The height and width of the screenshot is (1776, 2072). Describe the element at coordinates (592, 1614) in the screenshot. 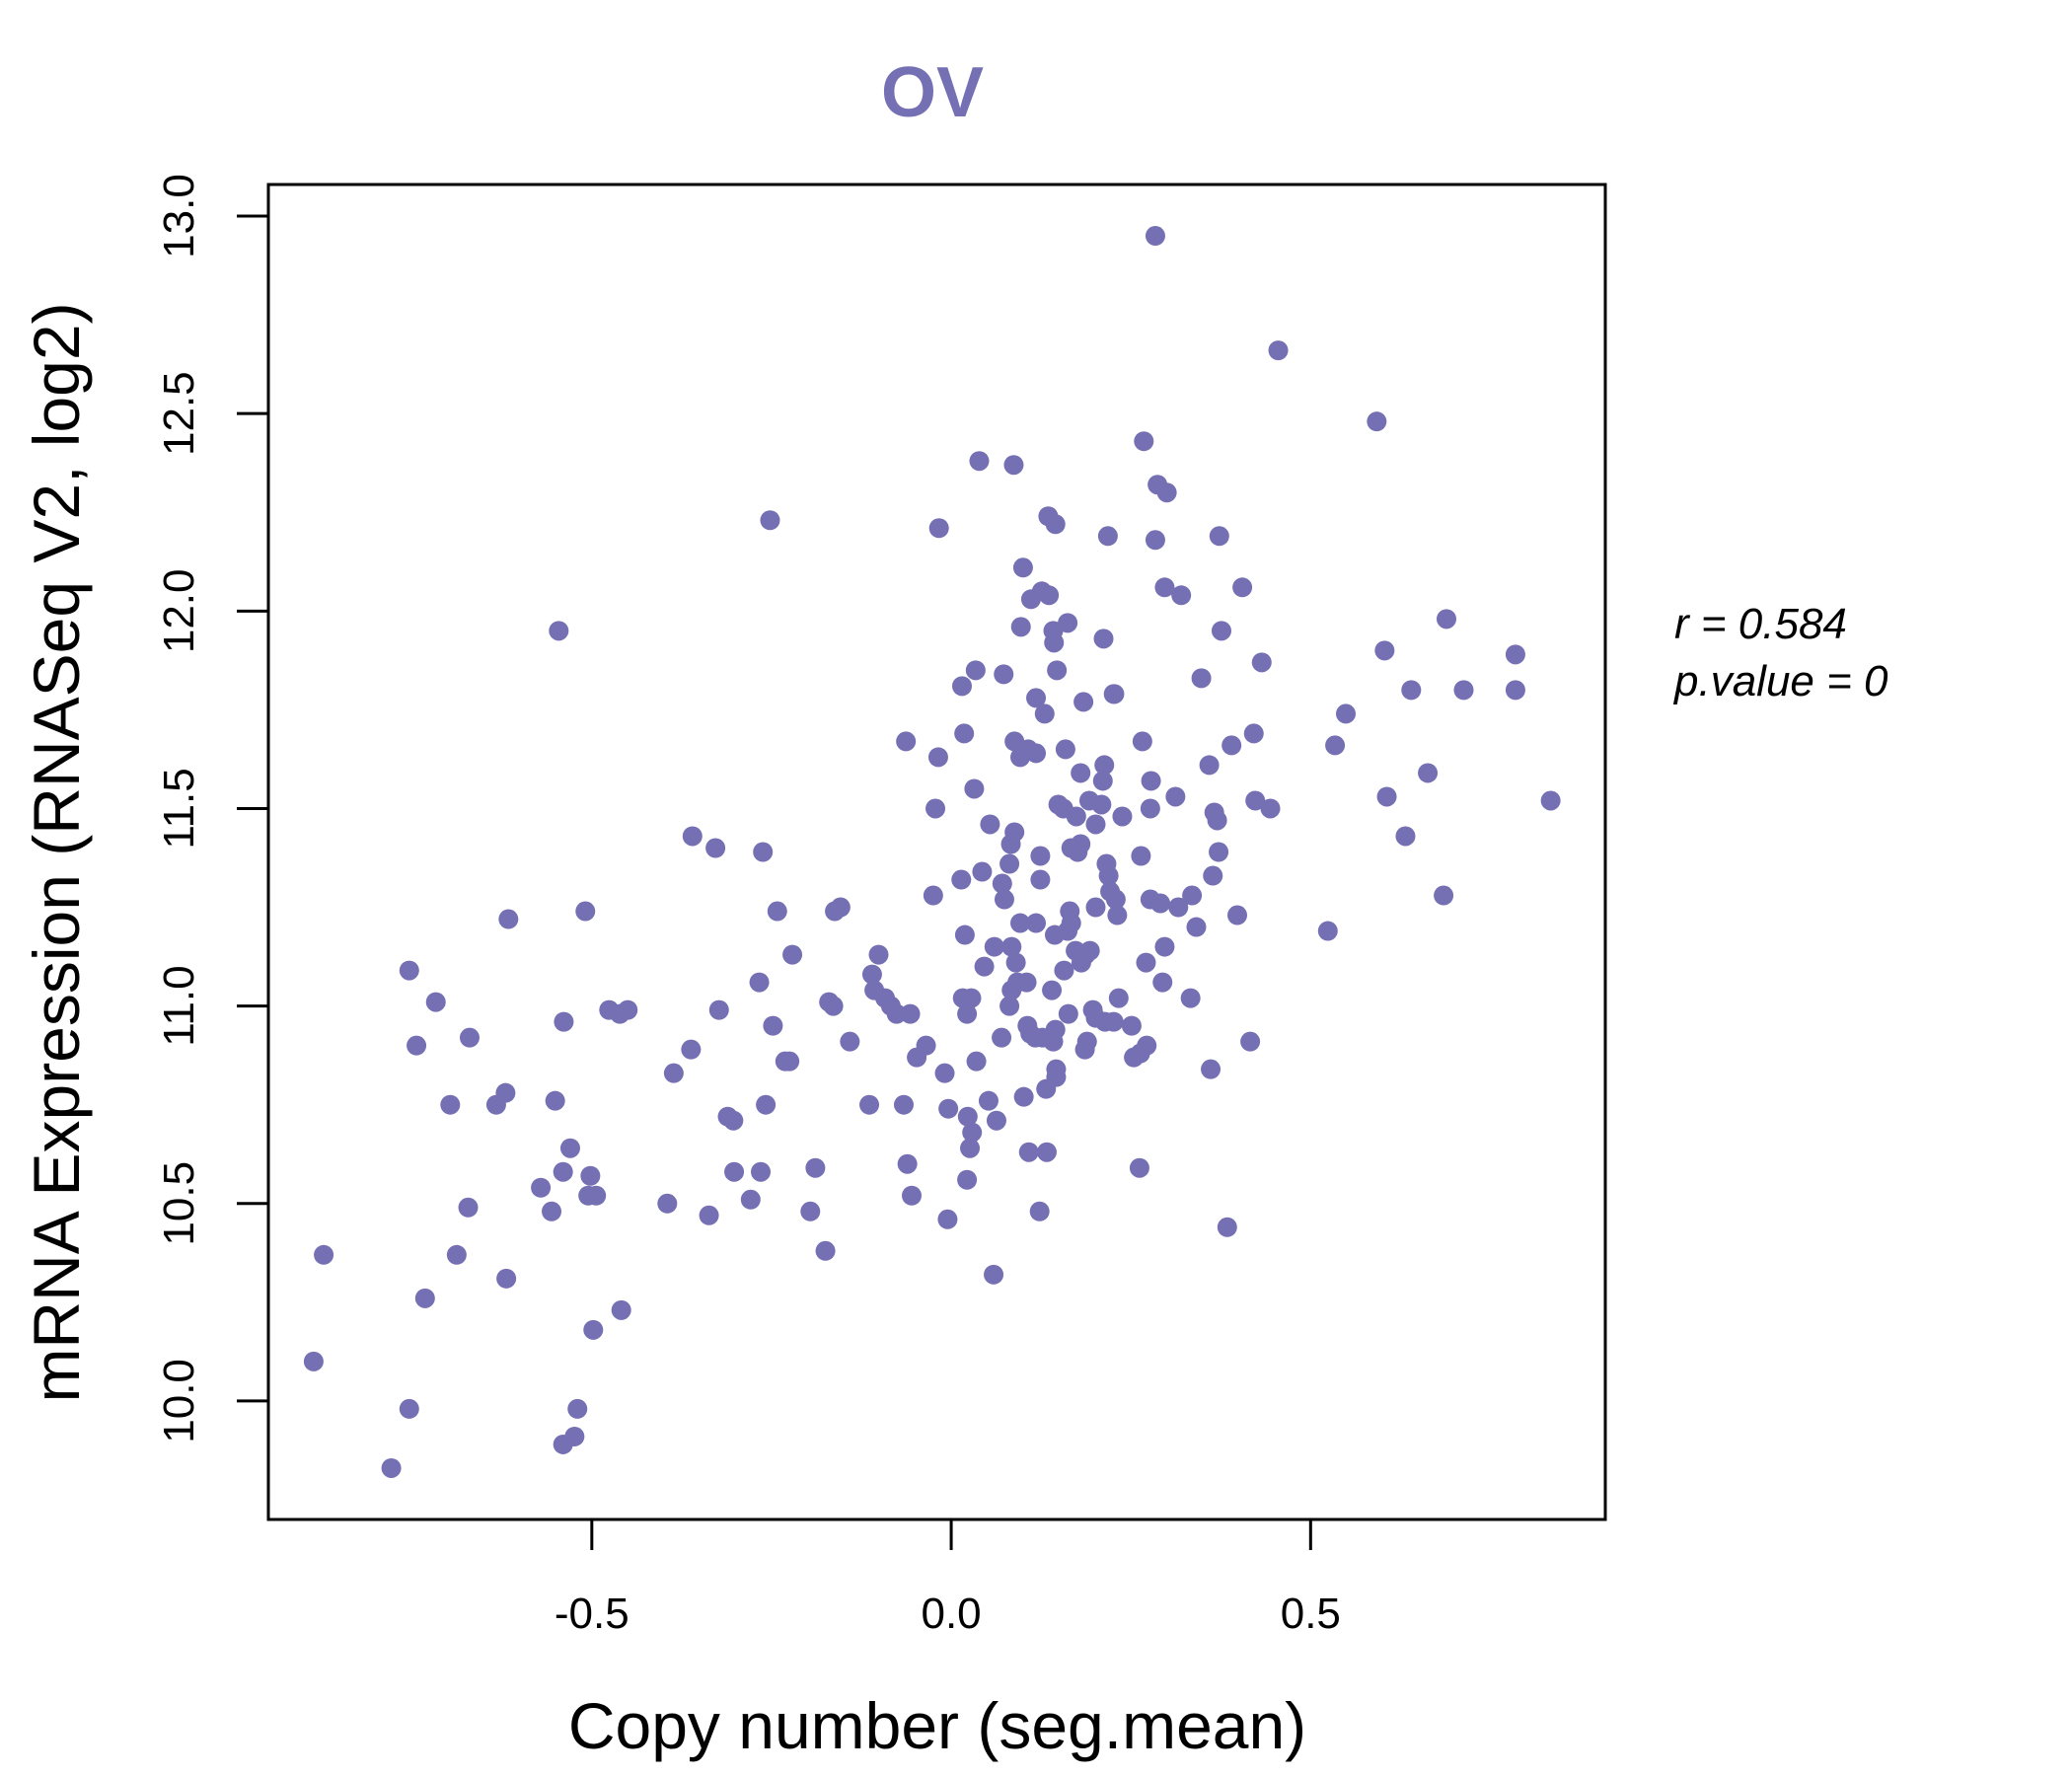

I see `x-tick-label: -0.5` at that location.